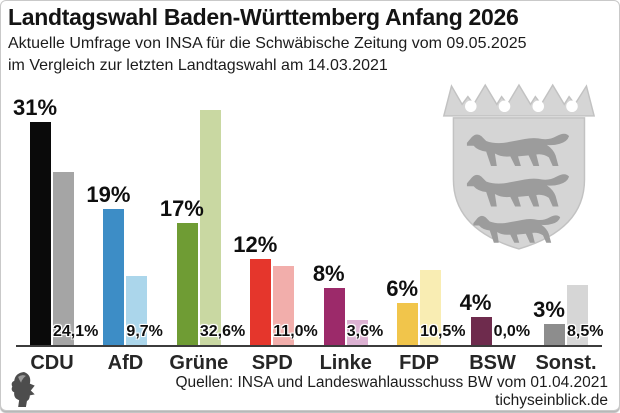  I want to click on party-label: AfD, so click(125, 363).